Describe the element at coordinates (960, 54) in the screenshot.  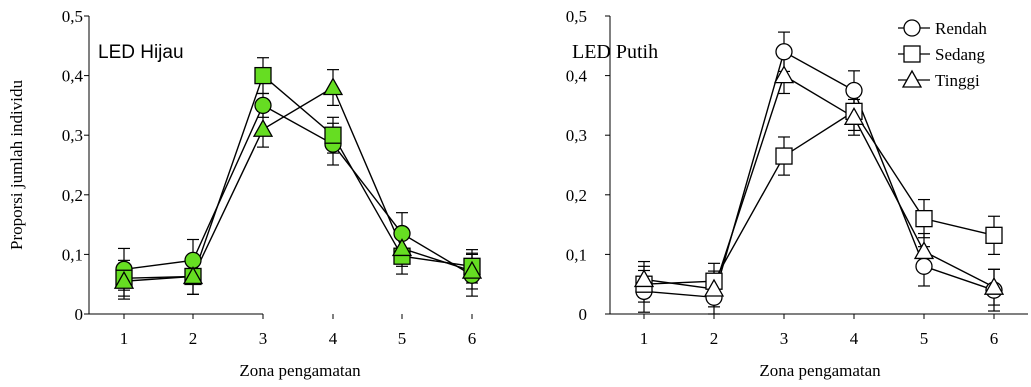
I see `legend-label: Sedang` at that location.